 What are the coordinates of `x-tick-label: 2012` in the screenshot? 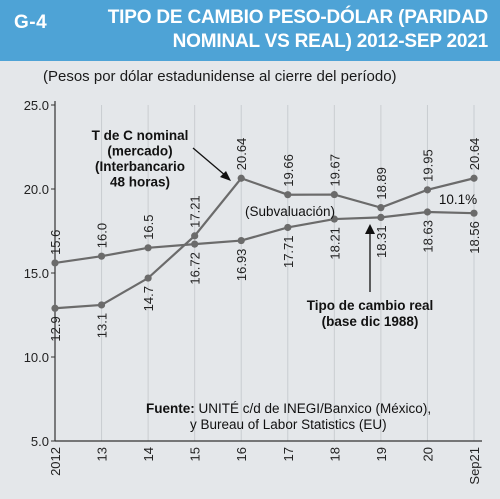 It's located at (55, 461).